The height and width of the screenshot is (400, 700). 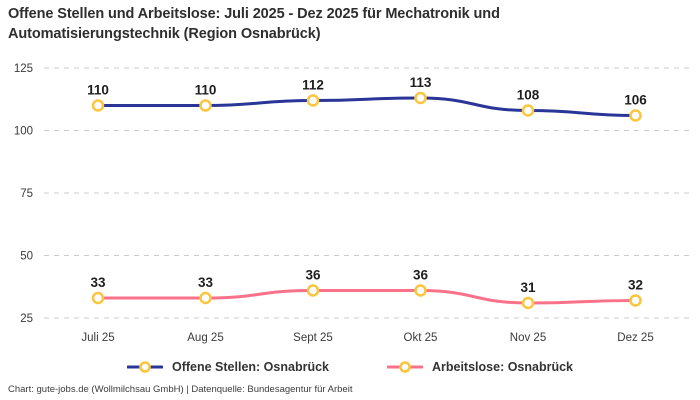 I want to click on data-point-label: 112, so click(x=313, y=85).